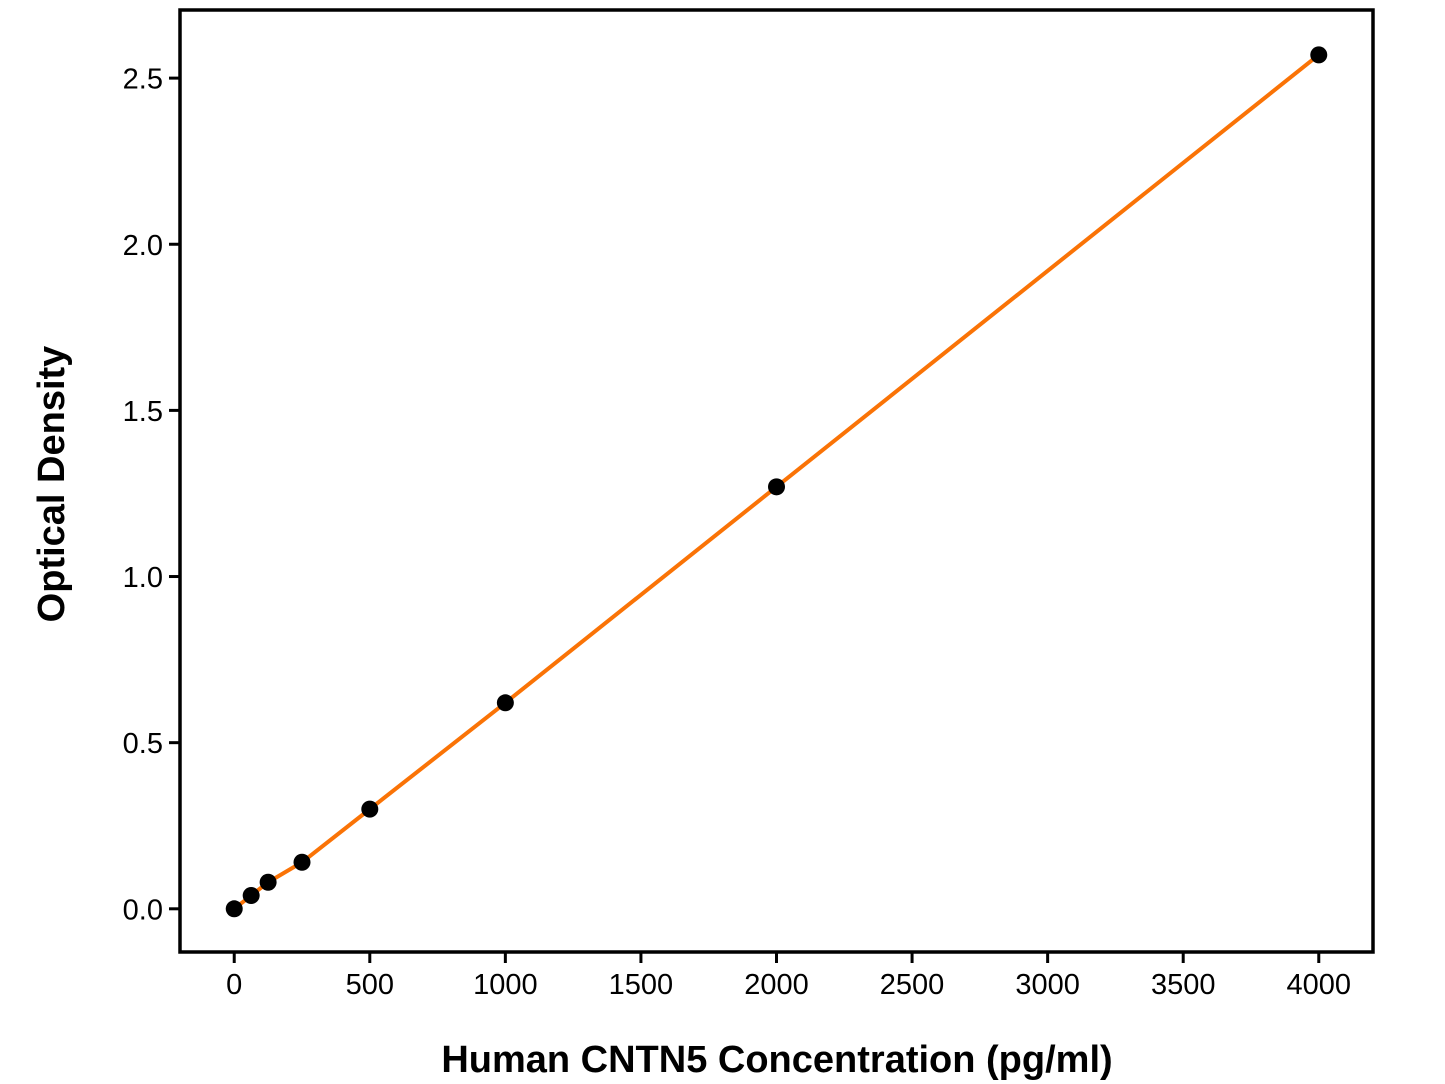  I want to click on y-tick-label: 1.0, so click(143, 578).